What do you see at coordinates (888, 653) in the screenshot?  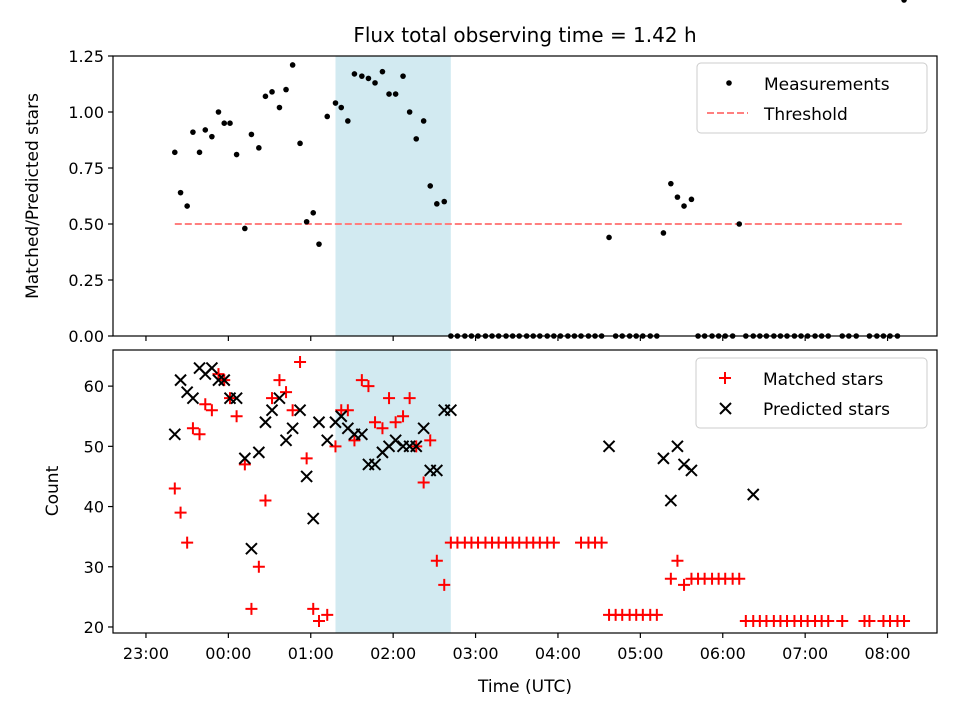 I see `x-tick-label: 08:00` at bounding box center [888, 653].